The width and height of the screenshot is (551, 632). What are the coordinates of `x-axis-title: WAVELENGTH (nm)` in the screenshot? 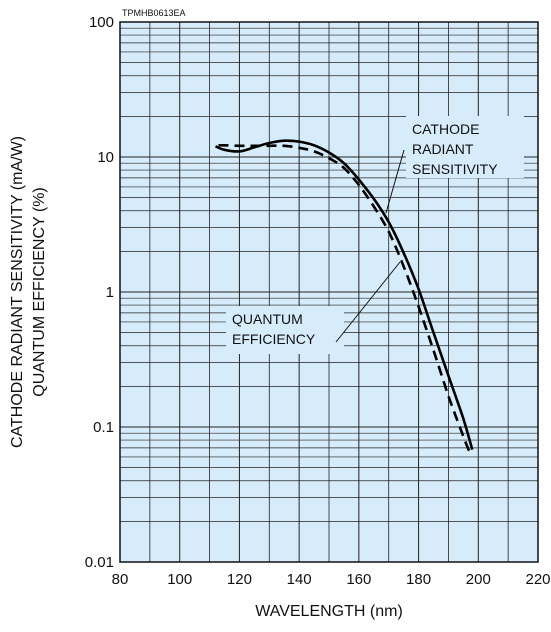 It's located at (329, 611).